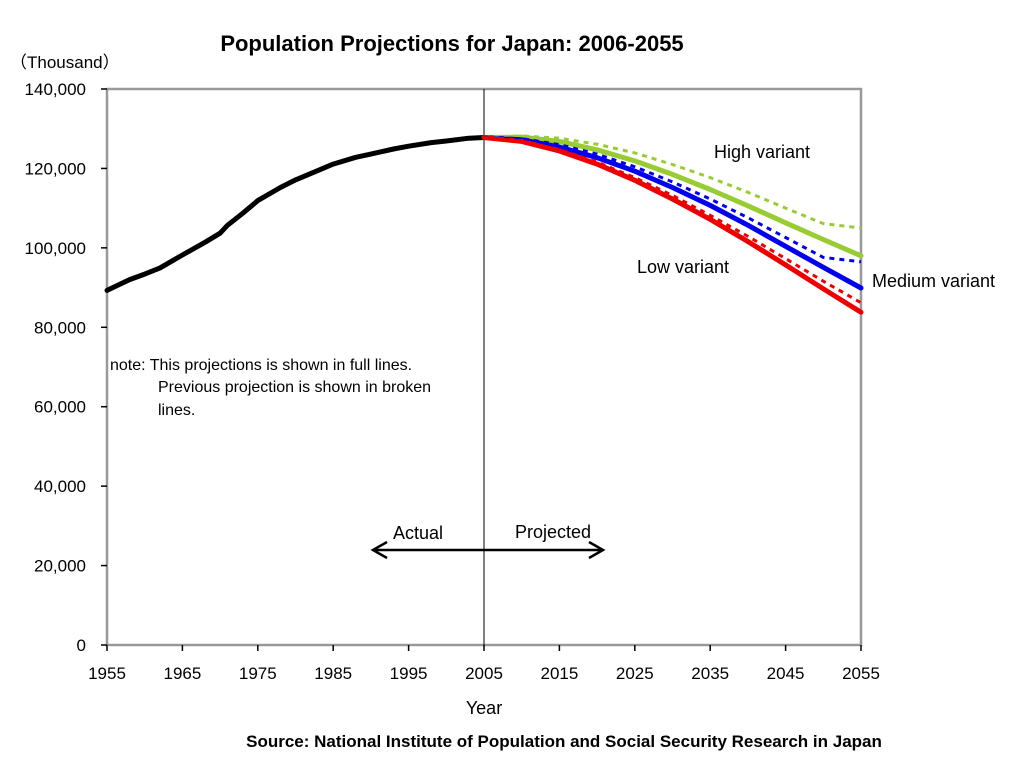 This screenshot has width=1024, height=768. What do you see at coordinates (182, 673) in the screenshot?
I see `x-tick-label: 1965` at bounding box center [182, 673].